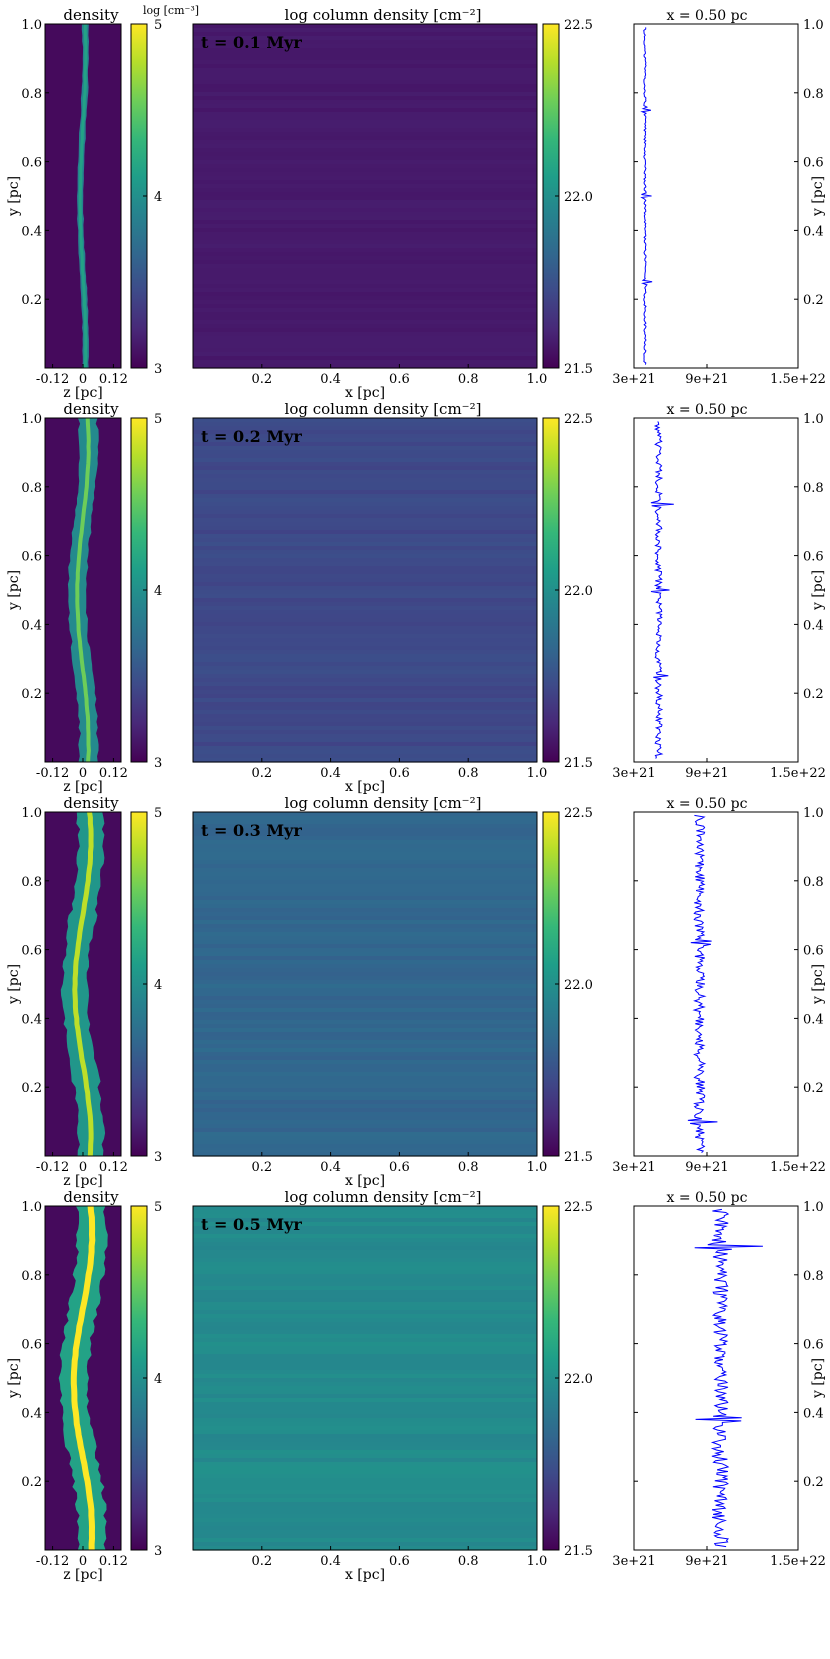 Image resolution: width=830 pixels, height=1659 pixels. What do you see at coordinates (813, 882) in the screenshot?
I see `profile-ytick-label: 0.8` at bounding box center [813, 882].